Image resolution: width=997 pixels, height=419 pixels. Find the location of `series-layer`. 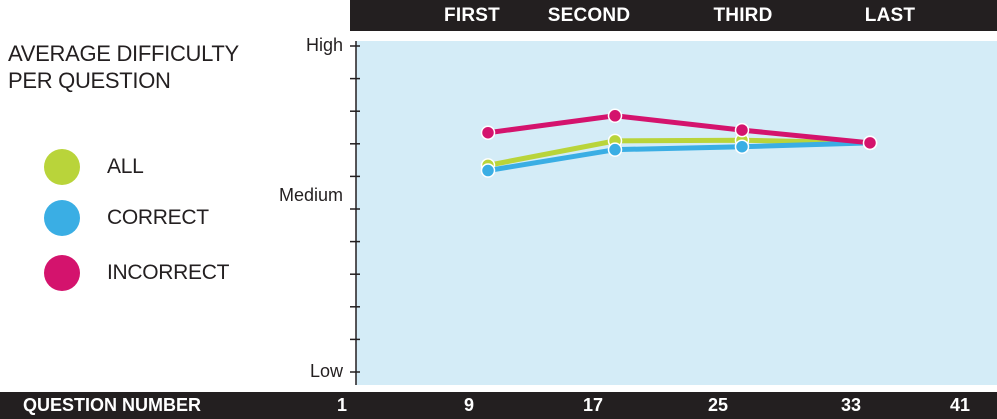

series-layer is located at coordinates (679, 143).